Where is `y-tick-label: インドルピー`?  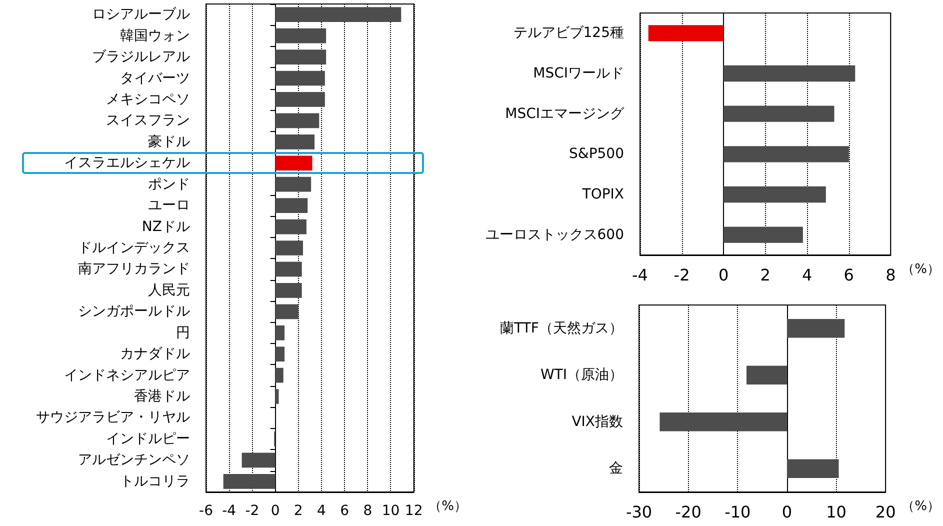 y-tick-label: インドルピー is located at coordinates (148, 438).